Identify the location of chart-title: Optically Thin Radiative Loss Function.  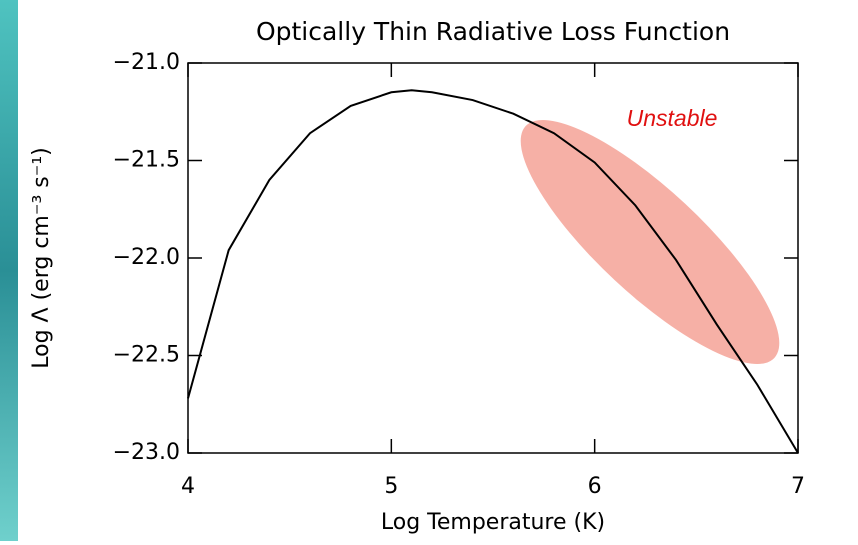
(493, 31).